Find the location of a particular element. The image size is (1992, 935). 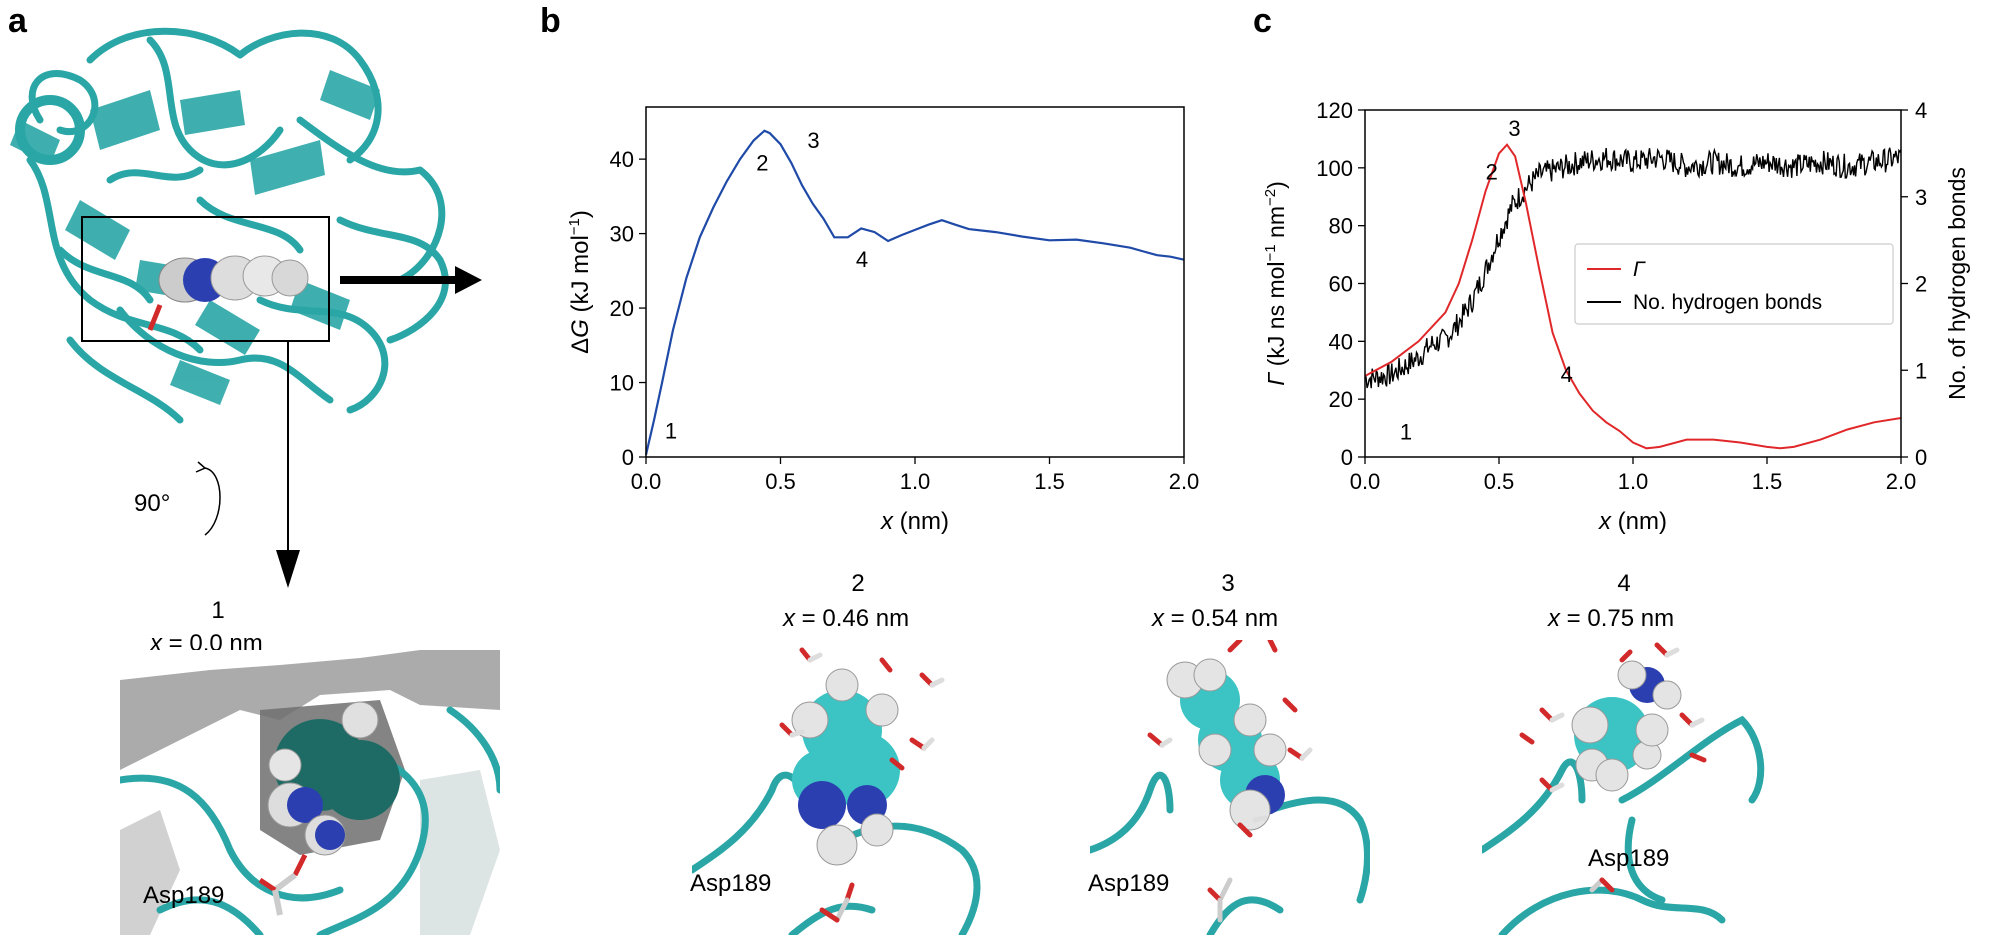

snapshot-2-x-value: = 0.46 nm is located at coordinates (852, 618).